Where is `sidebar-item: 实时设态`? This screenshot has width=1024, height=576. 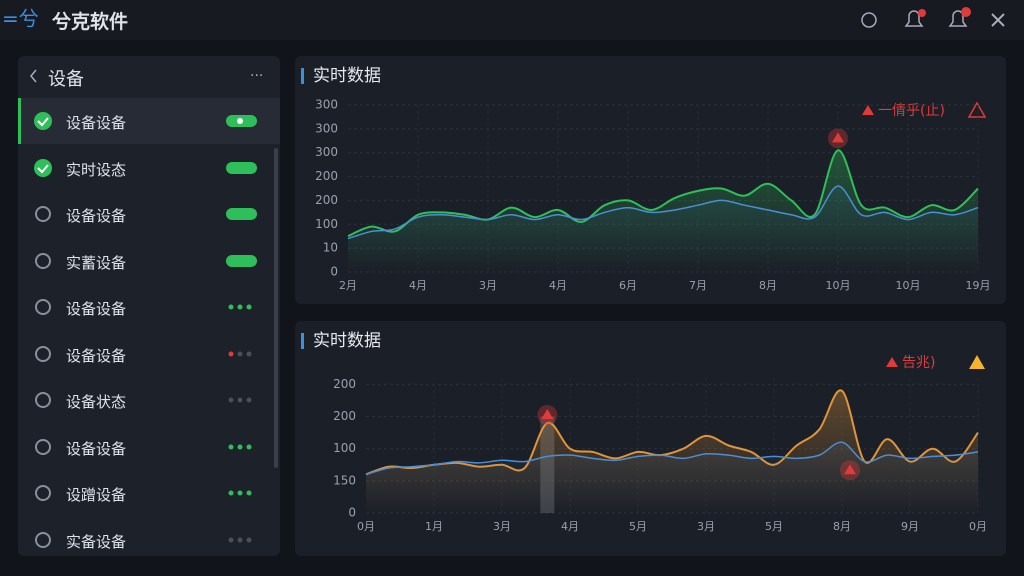
sidebar-item: 实时设态 is located at coordinates (149, 168).